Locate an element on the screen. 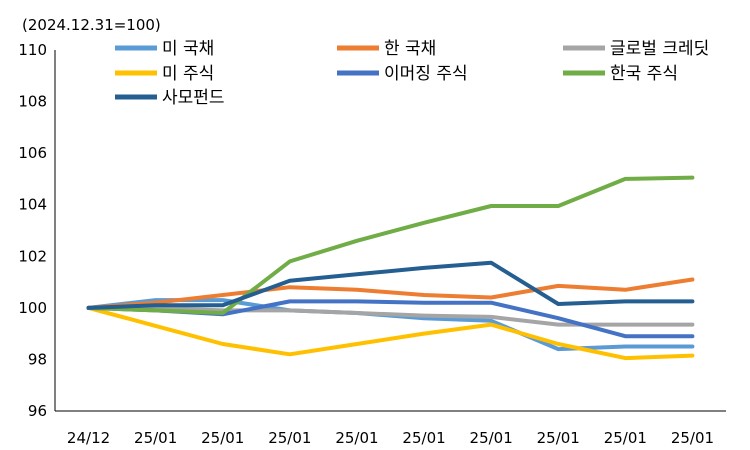 Image resolution: width=750 pixels, height=450 pixels. legend-item: 한국 주식 is located at coordinates (620, 74).